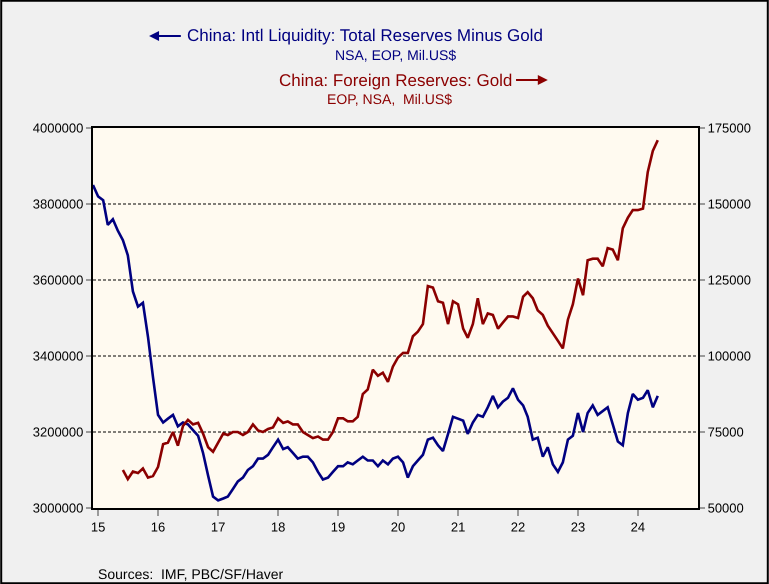  I want to click on y2-tick-label: 50000, so click(726, 508).